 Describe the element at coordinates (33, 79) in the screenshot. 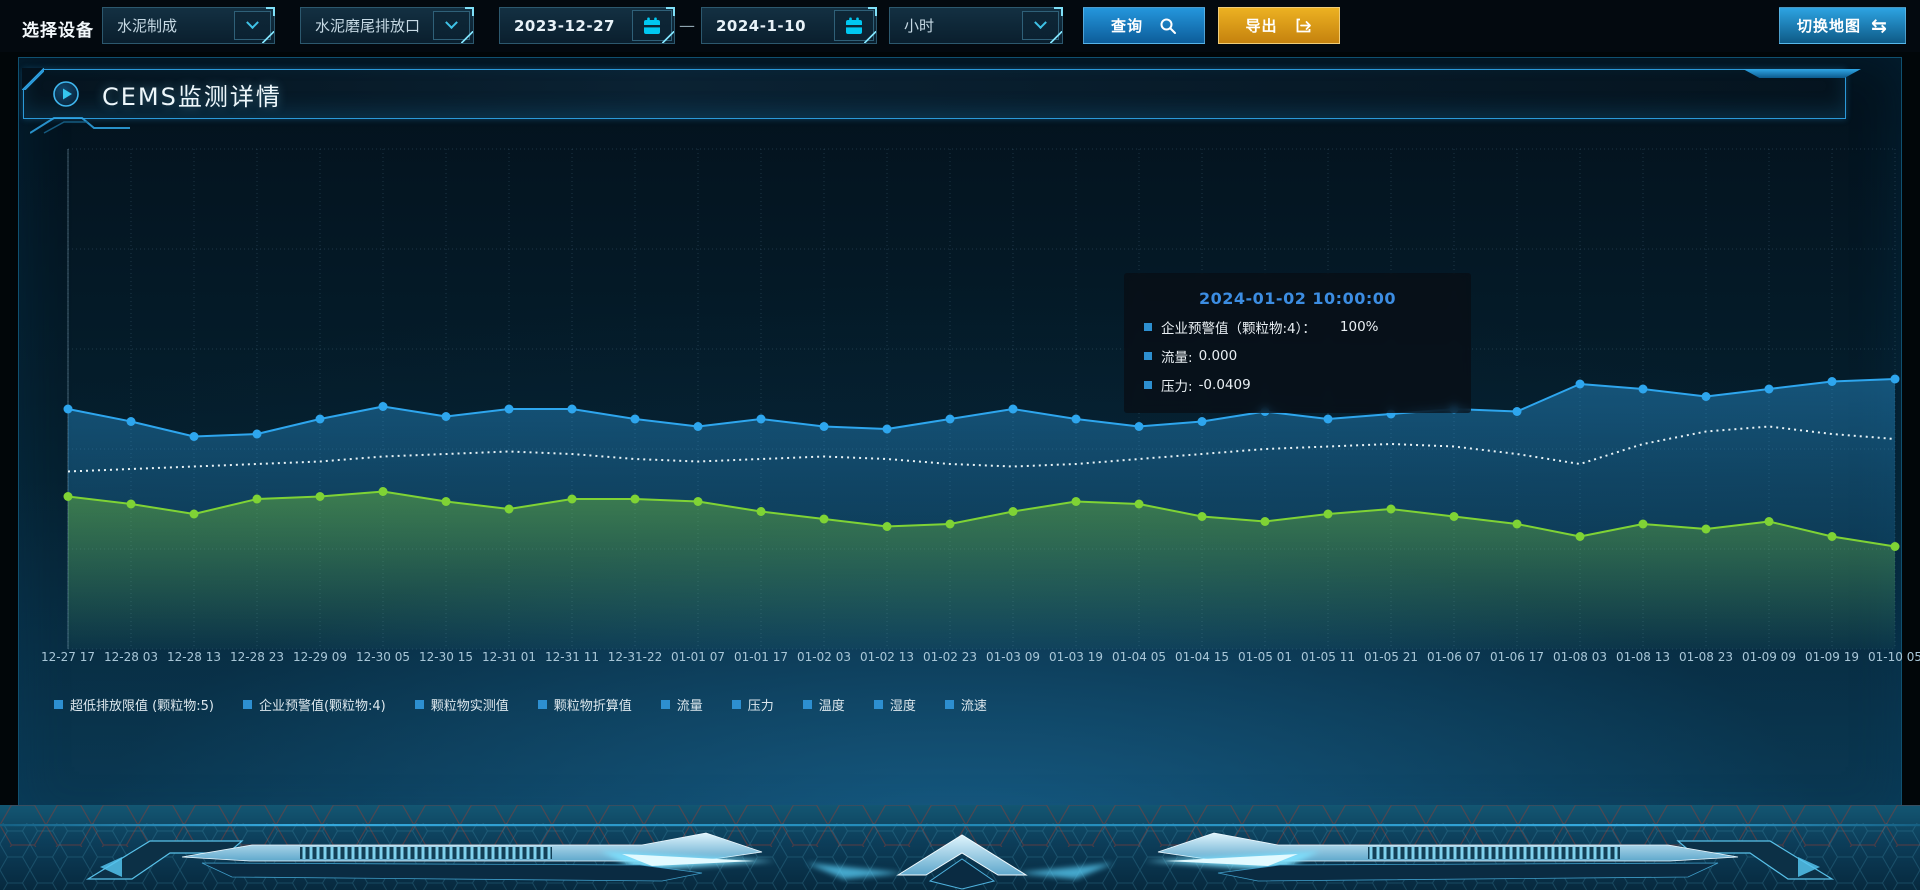

I see `titlebar-corner-decoration` at that location.